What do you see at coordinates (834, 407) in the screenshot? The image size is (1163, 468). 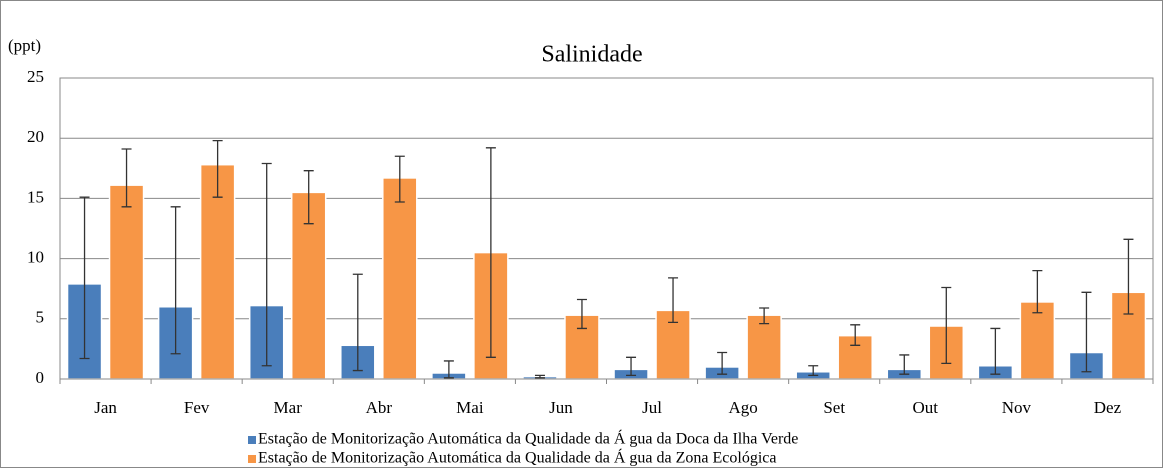 I see `x-tick-label: Set` at bounding box center [834, 407].